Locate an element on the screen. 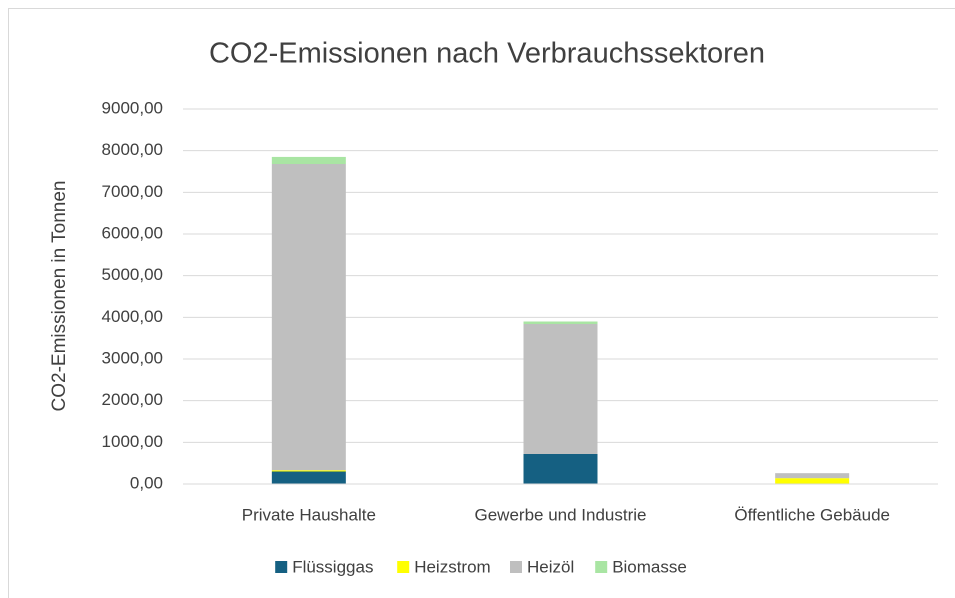 The width and height of the screenshot is (955, 598). y-axis-label: CO2-Emissionen in Tonnen is located at coordinates (59, 296).